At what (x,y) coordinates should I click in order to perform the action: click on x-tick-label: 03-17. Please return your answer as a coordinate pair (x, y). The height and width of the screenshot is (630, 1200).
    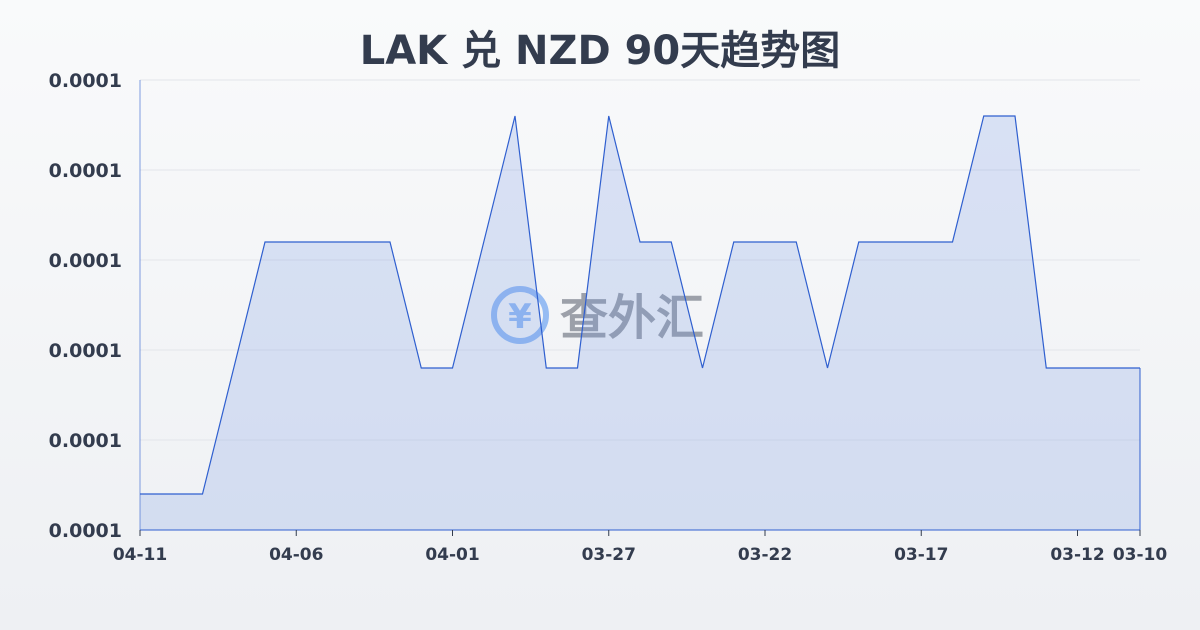
    Looking at the image, I should click on (921, 555).